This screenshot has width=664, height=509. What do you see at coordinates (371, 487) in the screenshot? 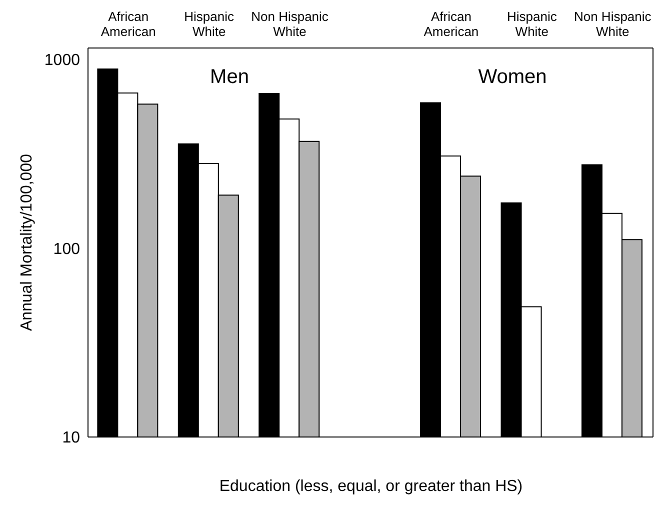
I see `x-axis-title: Education (less, equal, or greater than HS)` at bounding box center [371, 487].